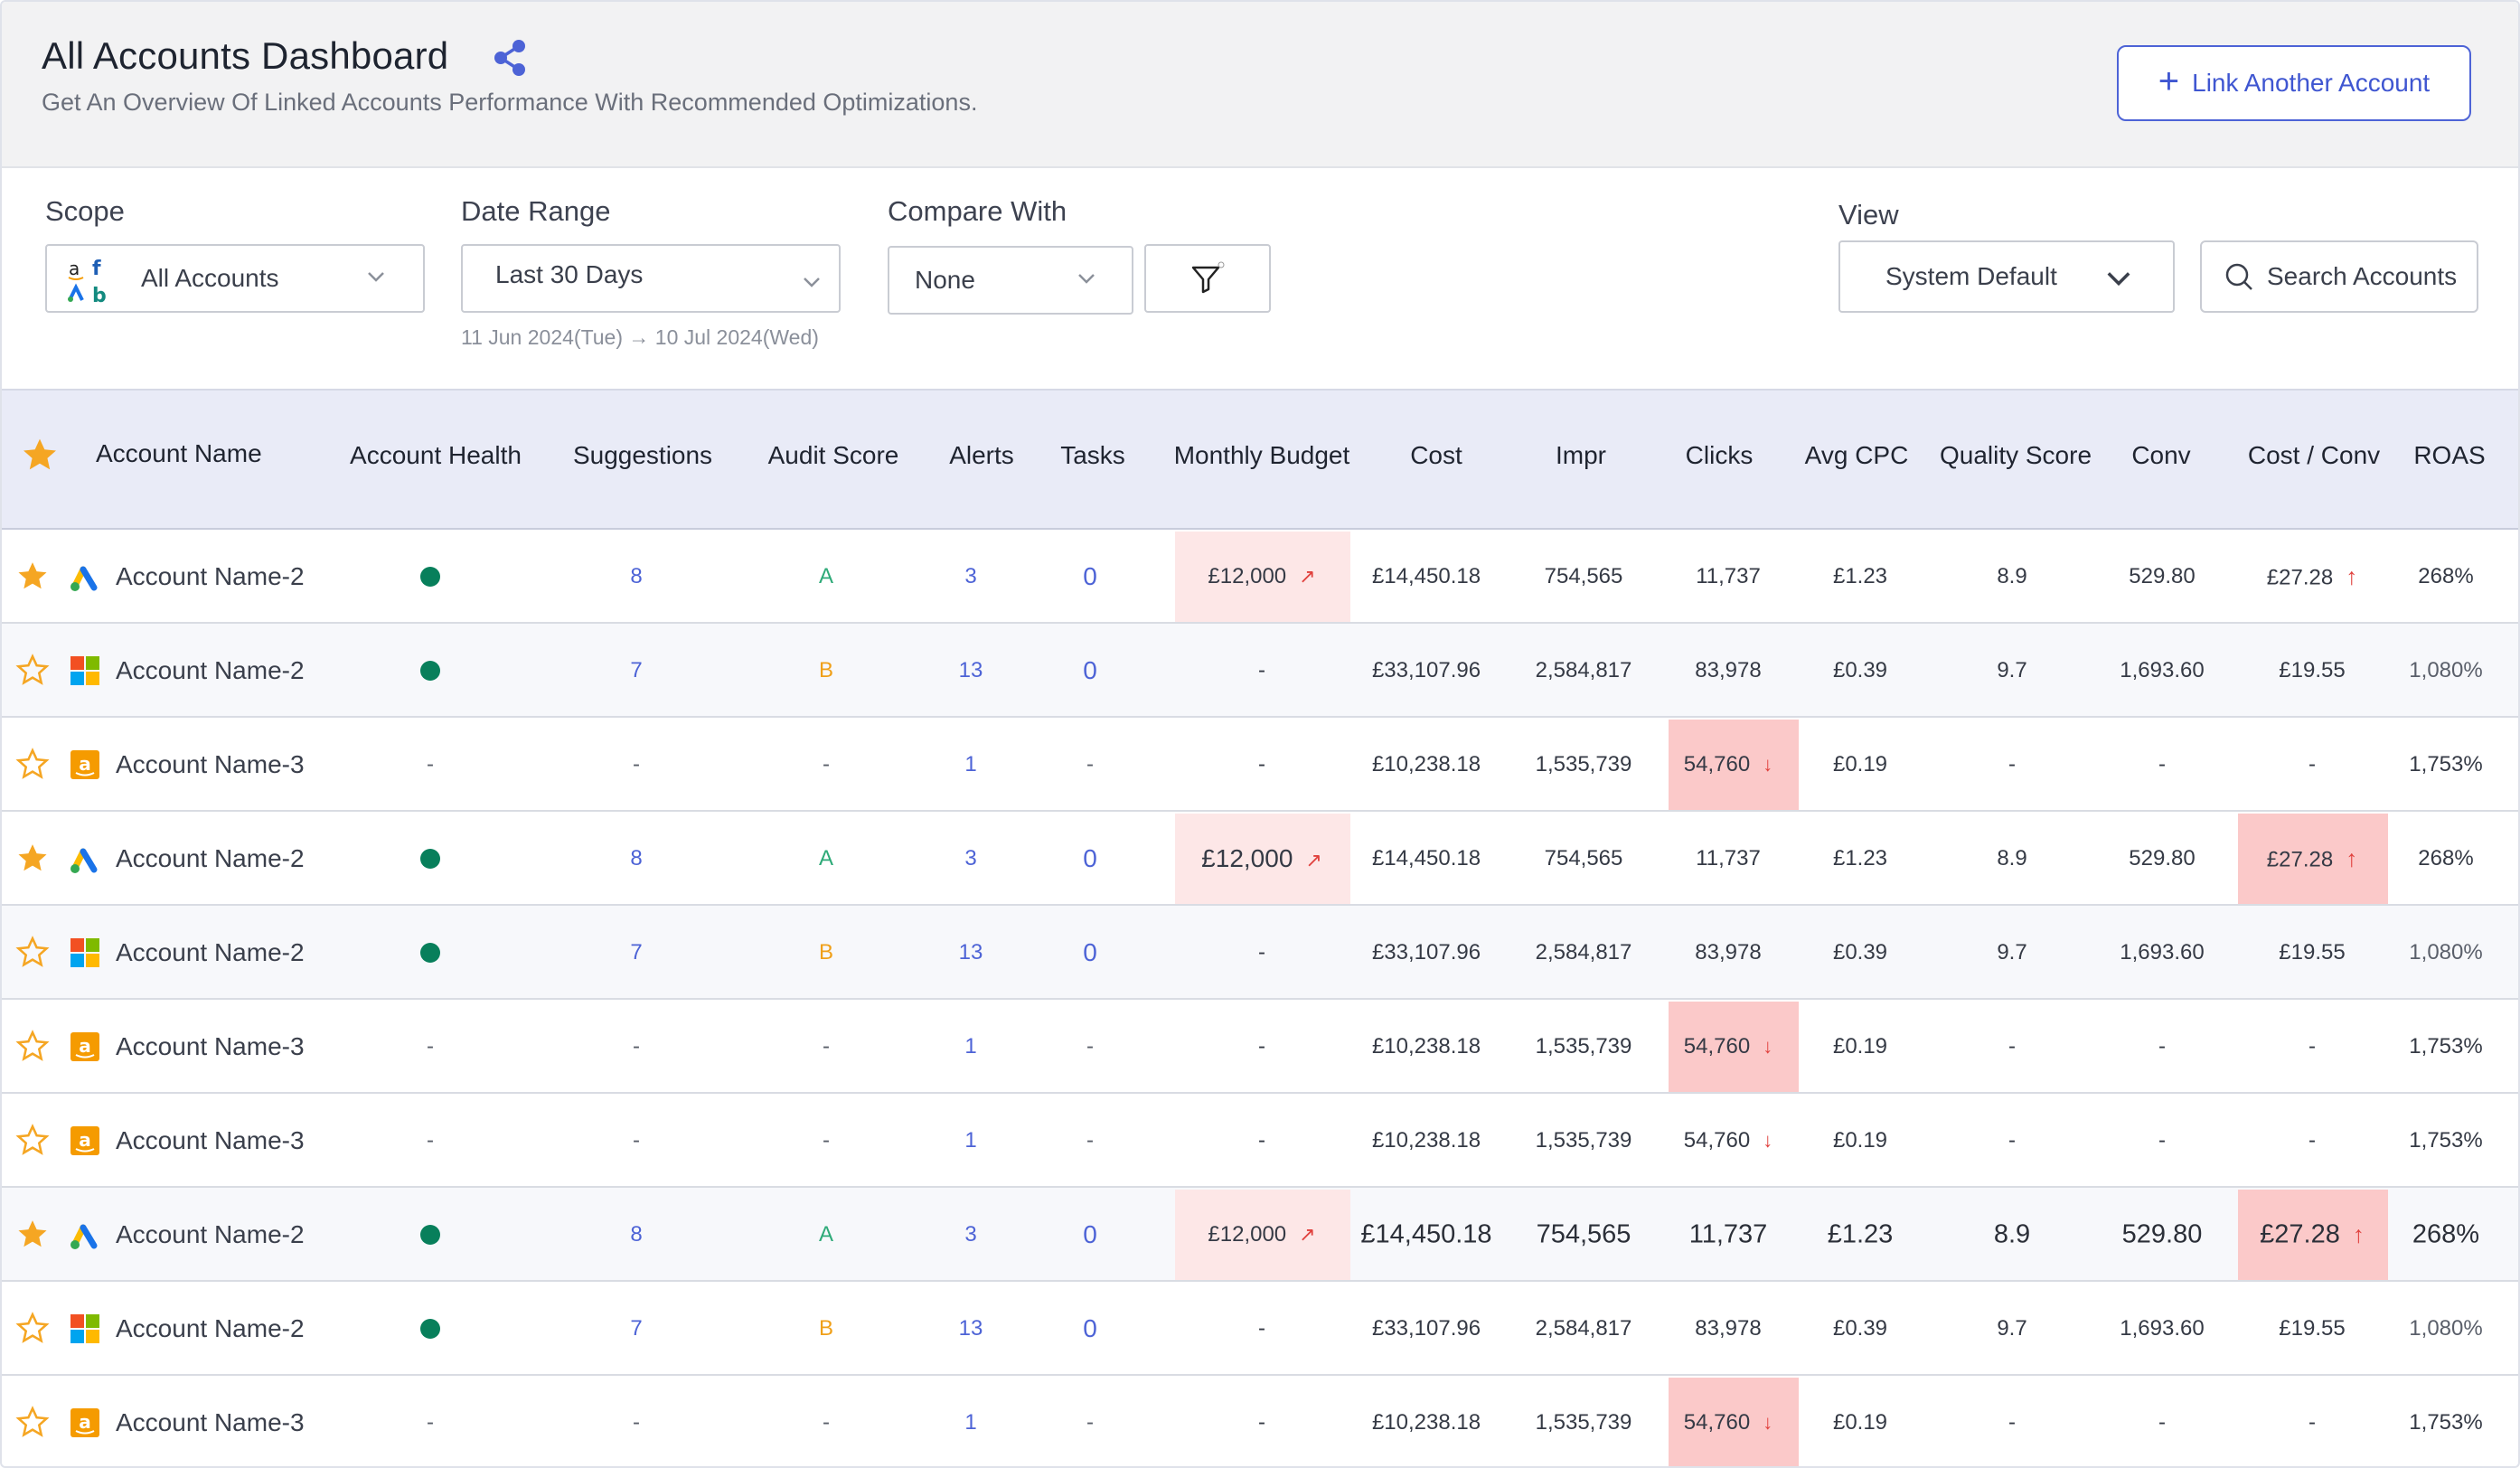  What do you see at coordinates (1436, 455) in the screenshot?
I see `column-cost: Cost` at bounding box center [1436, 455].